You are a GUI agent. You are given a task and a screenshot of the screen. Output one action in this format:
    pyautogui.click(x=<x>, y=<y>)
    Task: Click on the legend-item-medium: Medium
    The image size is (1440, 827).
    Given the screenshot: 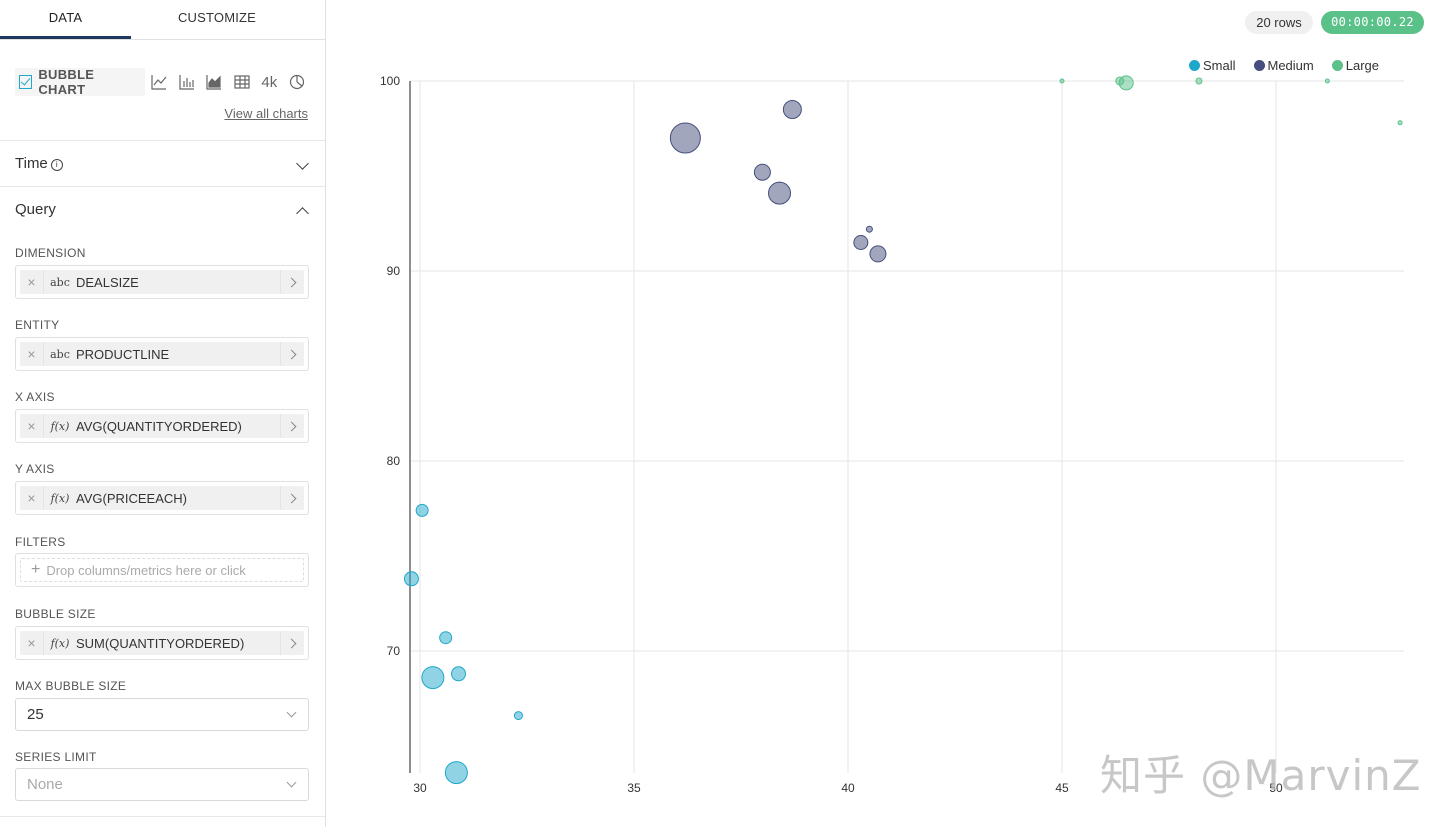 What is the action you would take?
    pyautogui.click(x=1283, y=65)
    